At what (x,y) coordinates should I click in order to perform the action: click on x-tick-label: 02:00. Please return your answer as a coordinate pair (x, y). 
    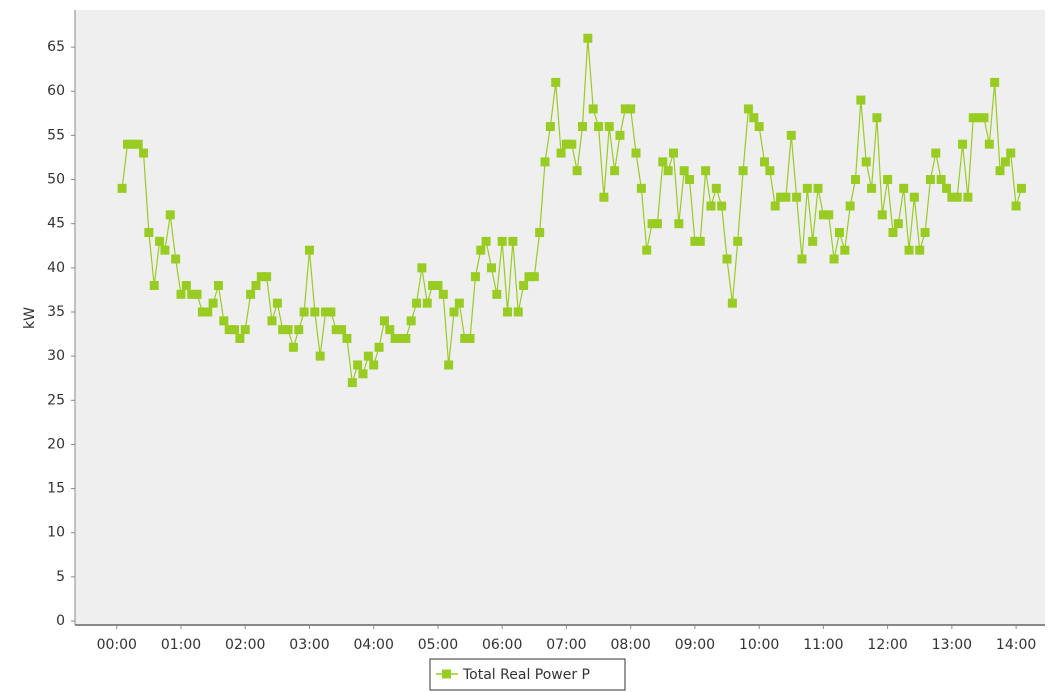
    Looking at the image, I should click on (245, 645).